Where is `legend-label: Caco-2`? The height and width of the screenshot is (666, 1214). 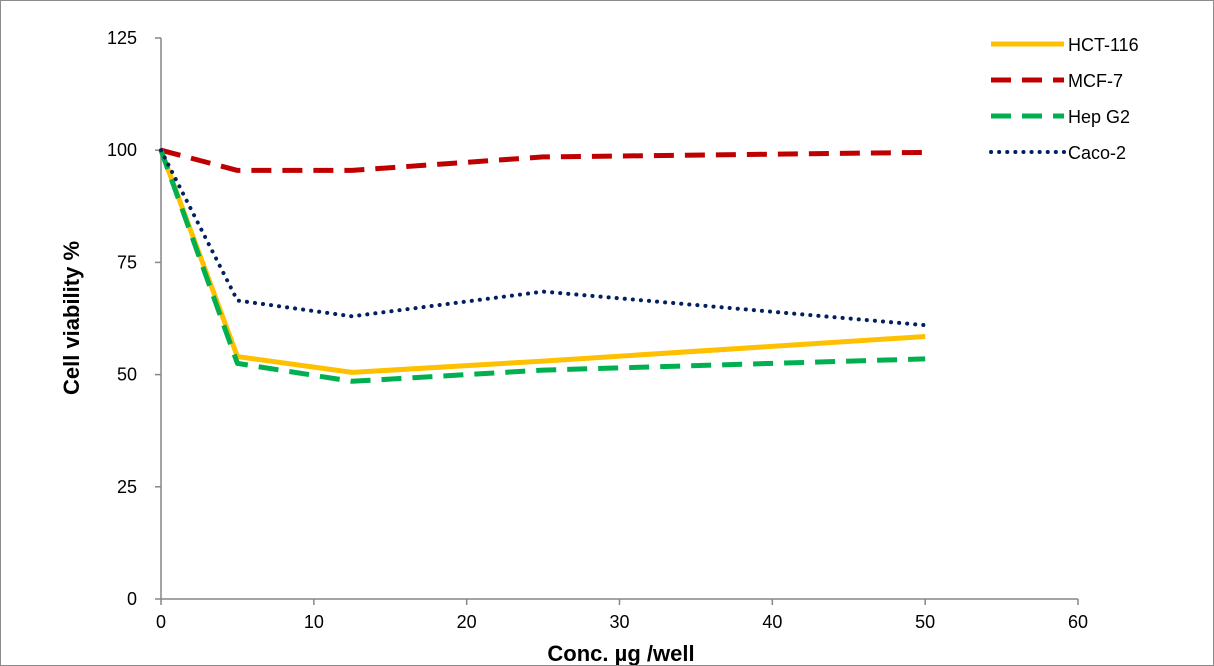
legend-label: Caco-2 is located at coordinates (1097, 153).